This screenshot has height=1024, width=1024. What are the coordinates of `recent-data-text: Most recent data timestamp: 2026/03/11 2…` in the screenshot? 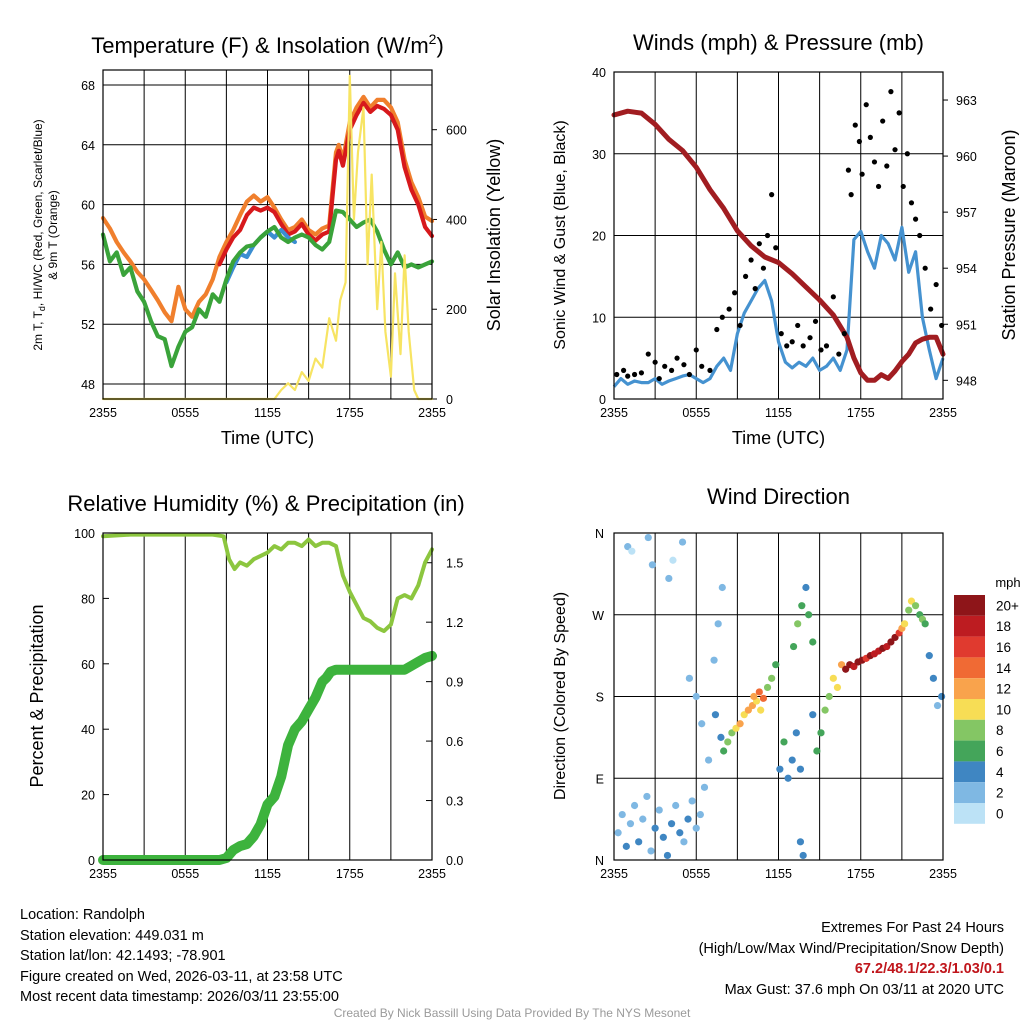 It's located at (179, 997).